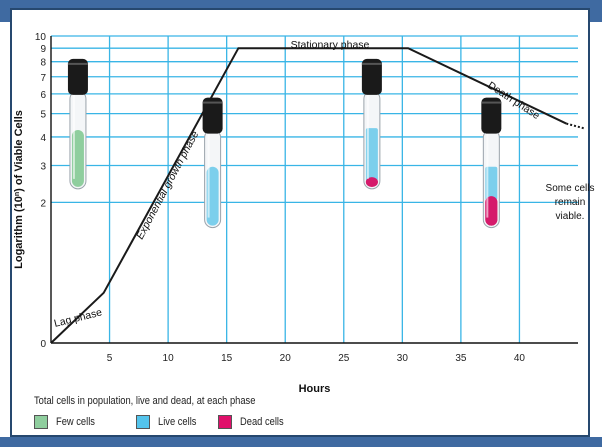 The image size is (602, 447). I want to click on test-tube-2-cap, so click(212, 115).